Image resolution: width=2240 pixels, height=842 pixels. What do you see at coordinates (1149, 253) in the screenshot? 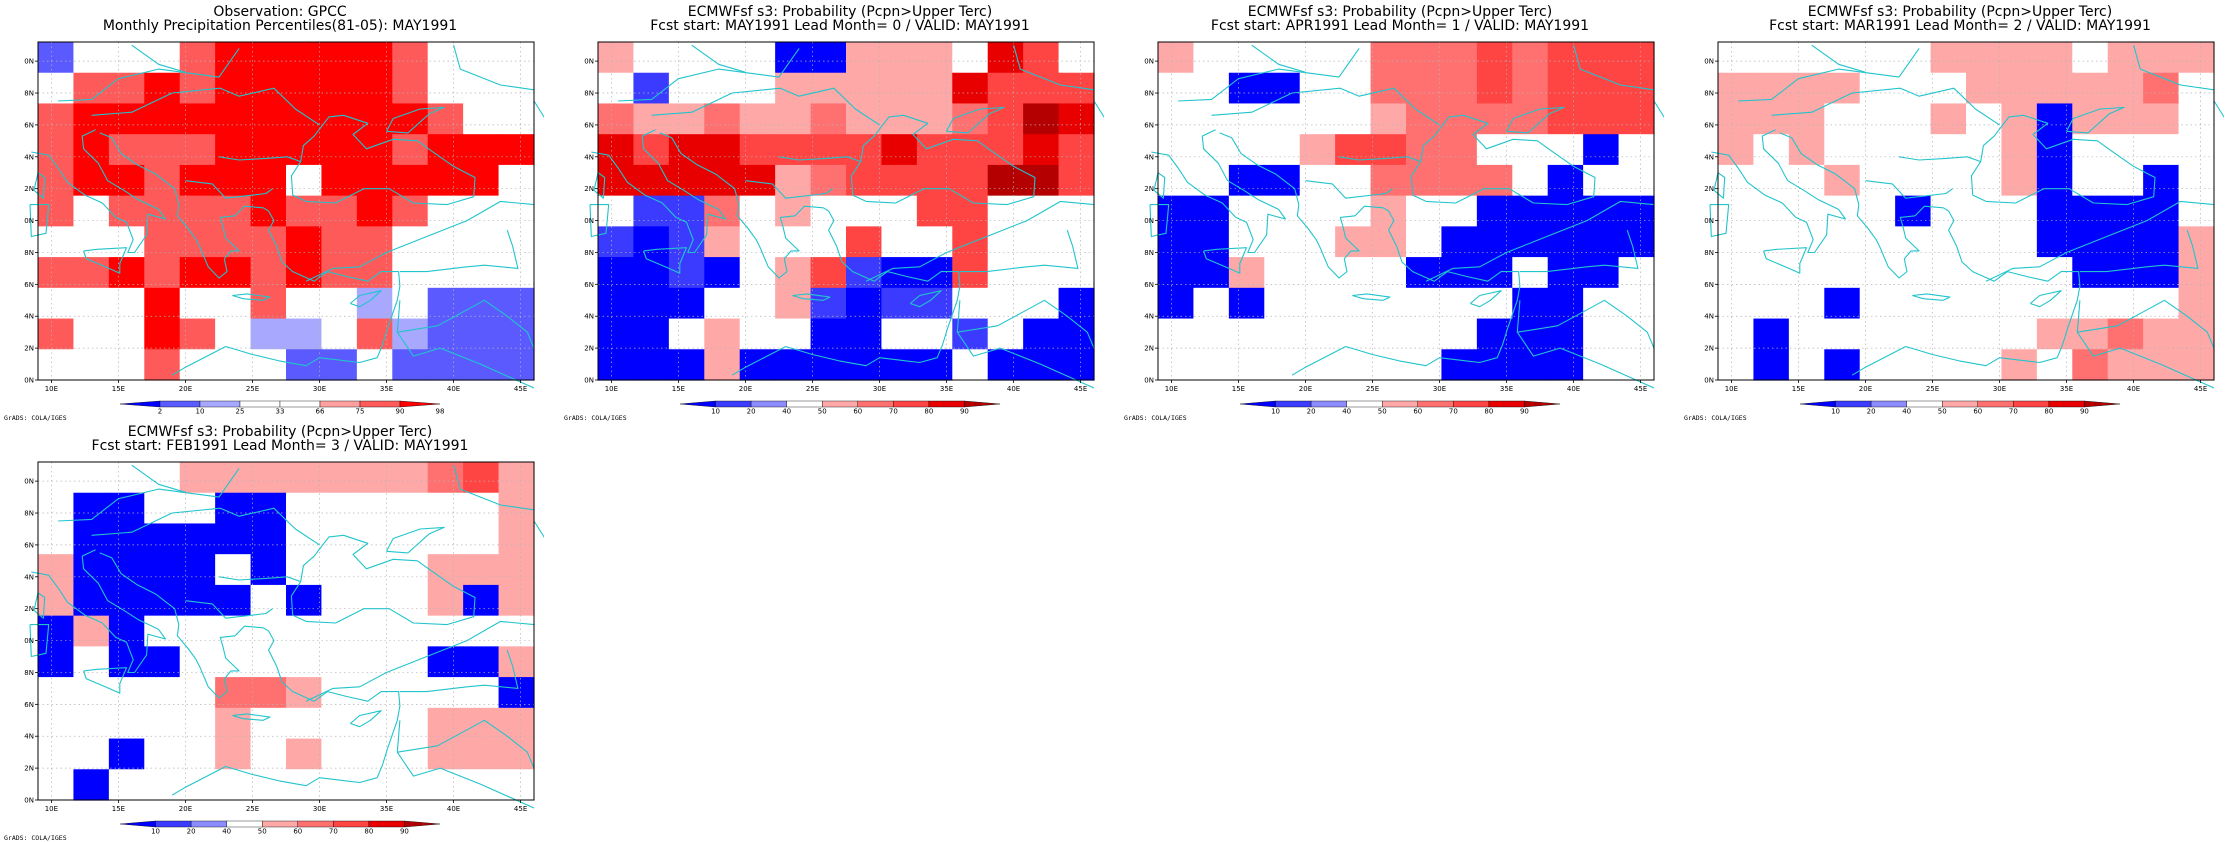
I see `lat-tick-label: 38N` at bounding box center [1149, 253].